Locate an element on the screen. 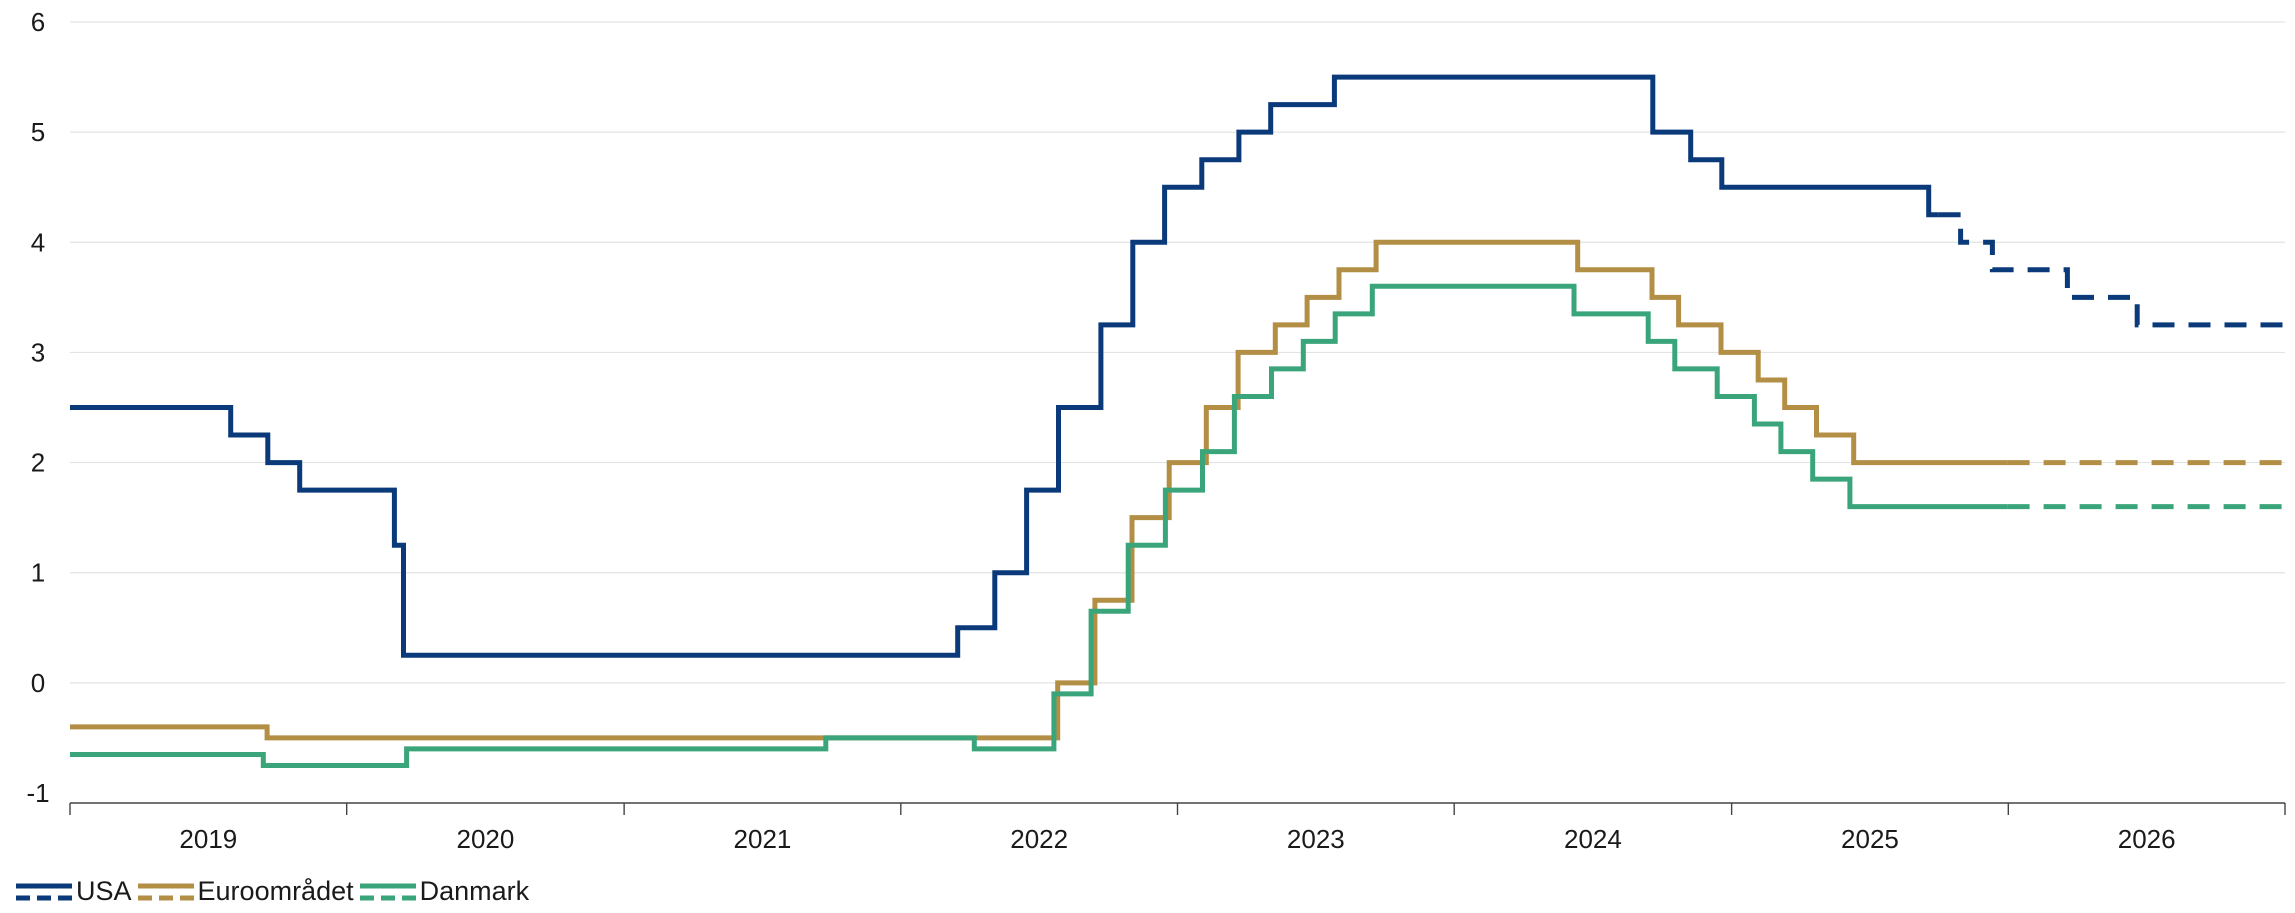  y-tick-label: 2 is located at coordinates (38, 463).